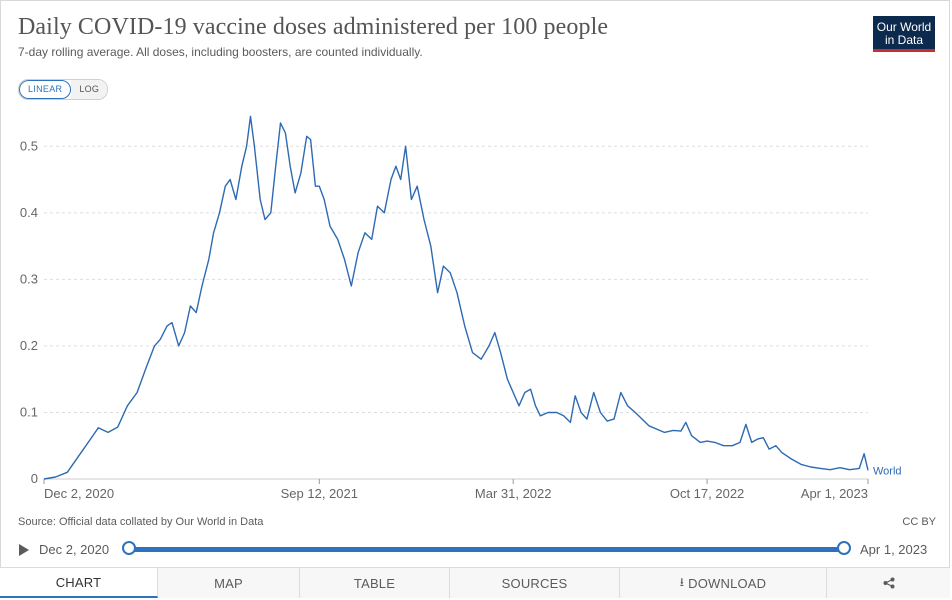 This screenshot has width=952, height=600. I want to click on tab-chart-label: CHART, so click(78, 582).